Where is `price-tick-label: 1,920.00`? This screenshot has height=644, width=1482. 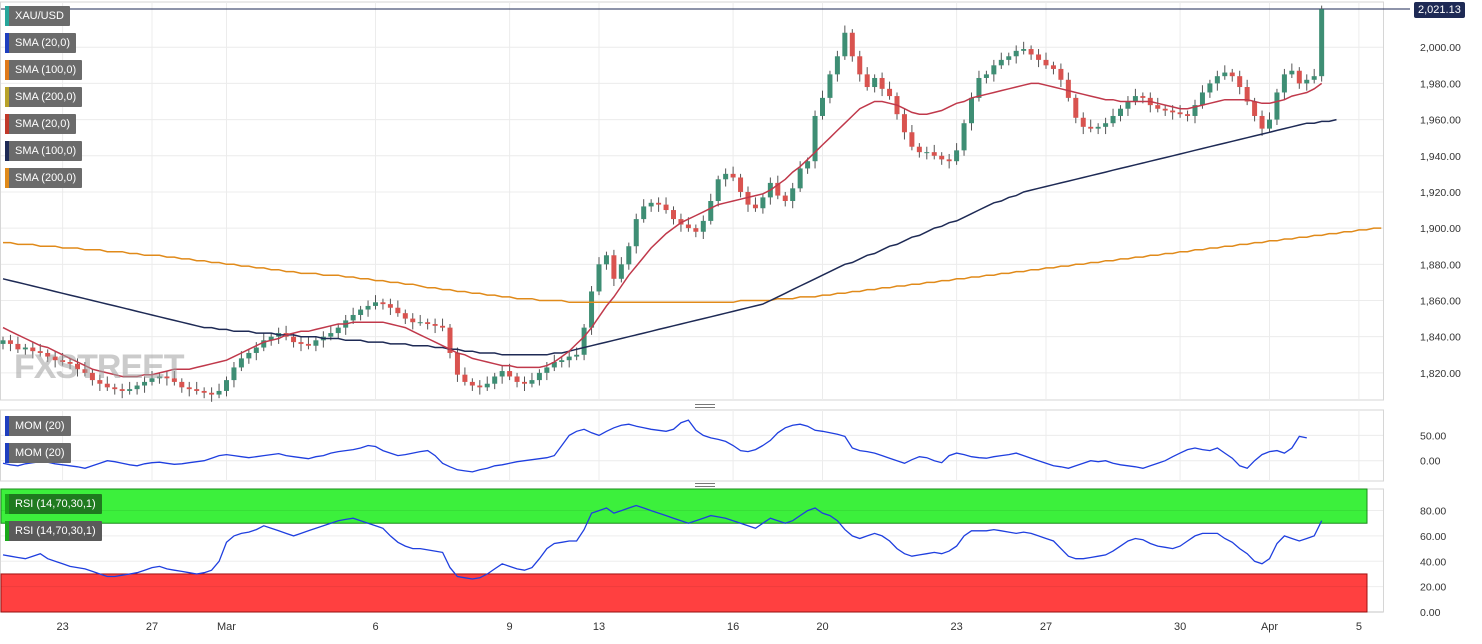
price-tick-label: 1,920.00 is located at coordinates (1440, 193).